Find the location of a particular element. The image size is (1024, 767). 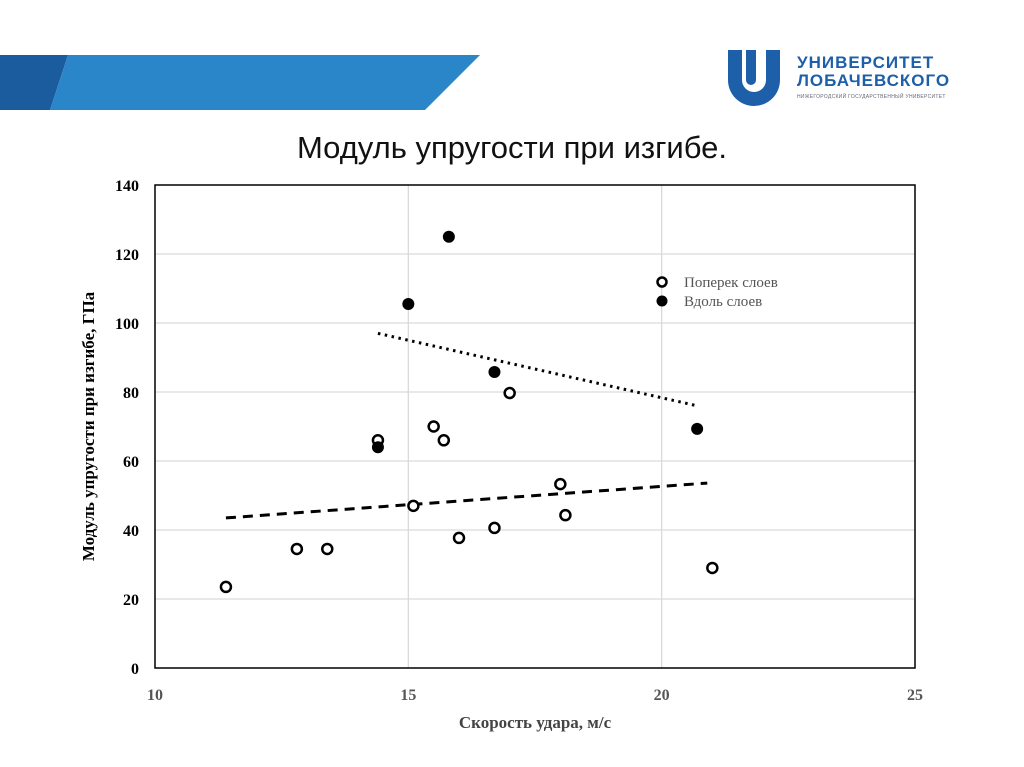

y-tick-label: 60 is located at coordinates (131, 462).